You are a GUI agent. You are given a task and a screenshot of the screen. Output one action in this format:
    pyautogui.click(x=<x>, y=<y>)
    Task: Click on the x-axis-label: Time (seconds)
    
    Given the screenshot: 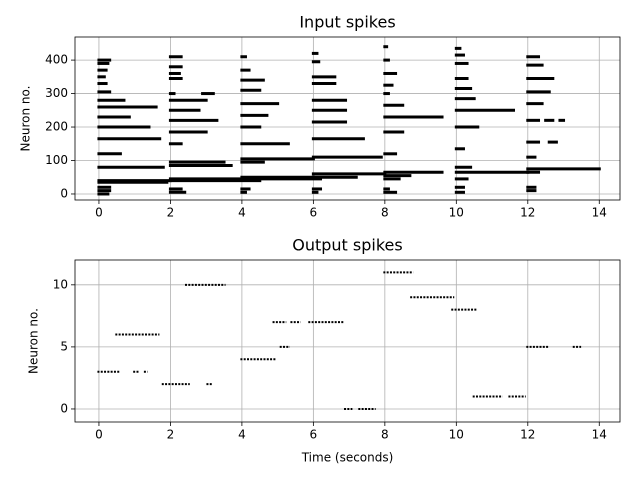 What is the action you would take?
    pyautogui.click(x=347, y=458)
    